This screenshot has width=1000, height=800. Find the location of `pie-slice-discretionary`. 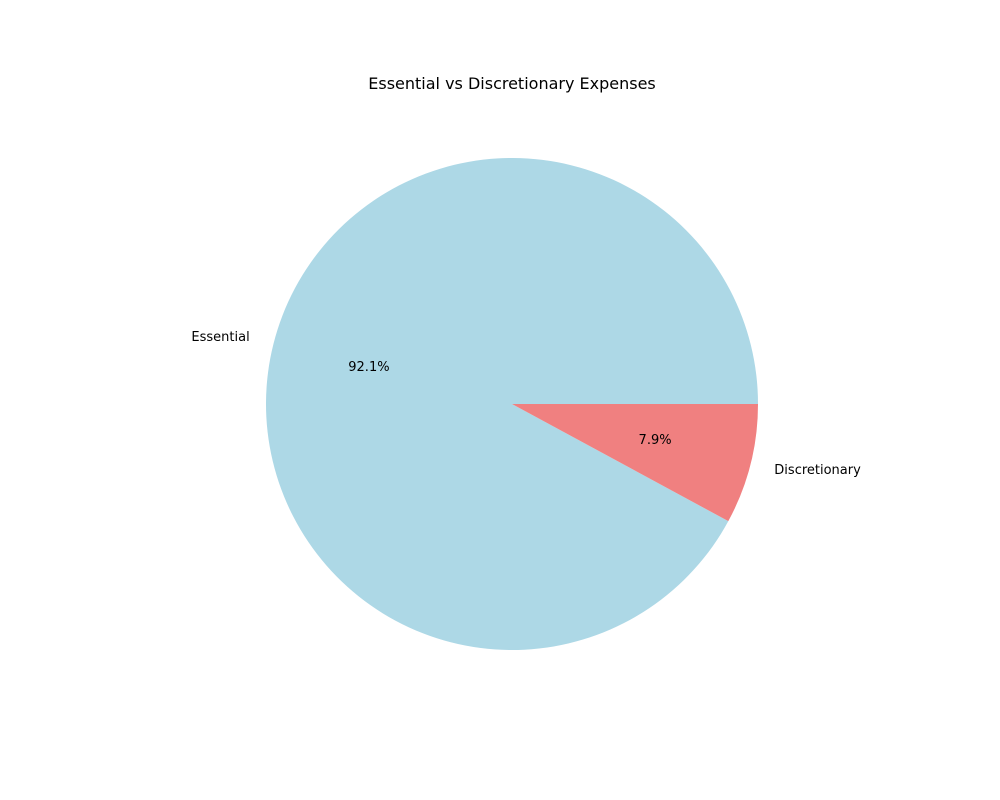

pie-slice-discretionary is located at coordinates (635, 463).